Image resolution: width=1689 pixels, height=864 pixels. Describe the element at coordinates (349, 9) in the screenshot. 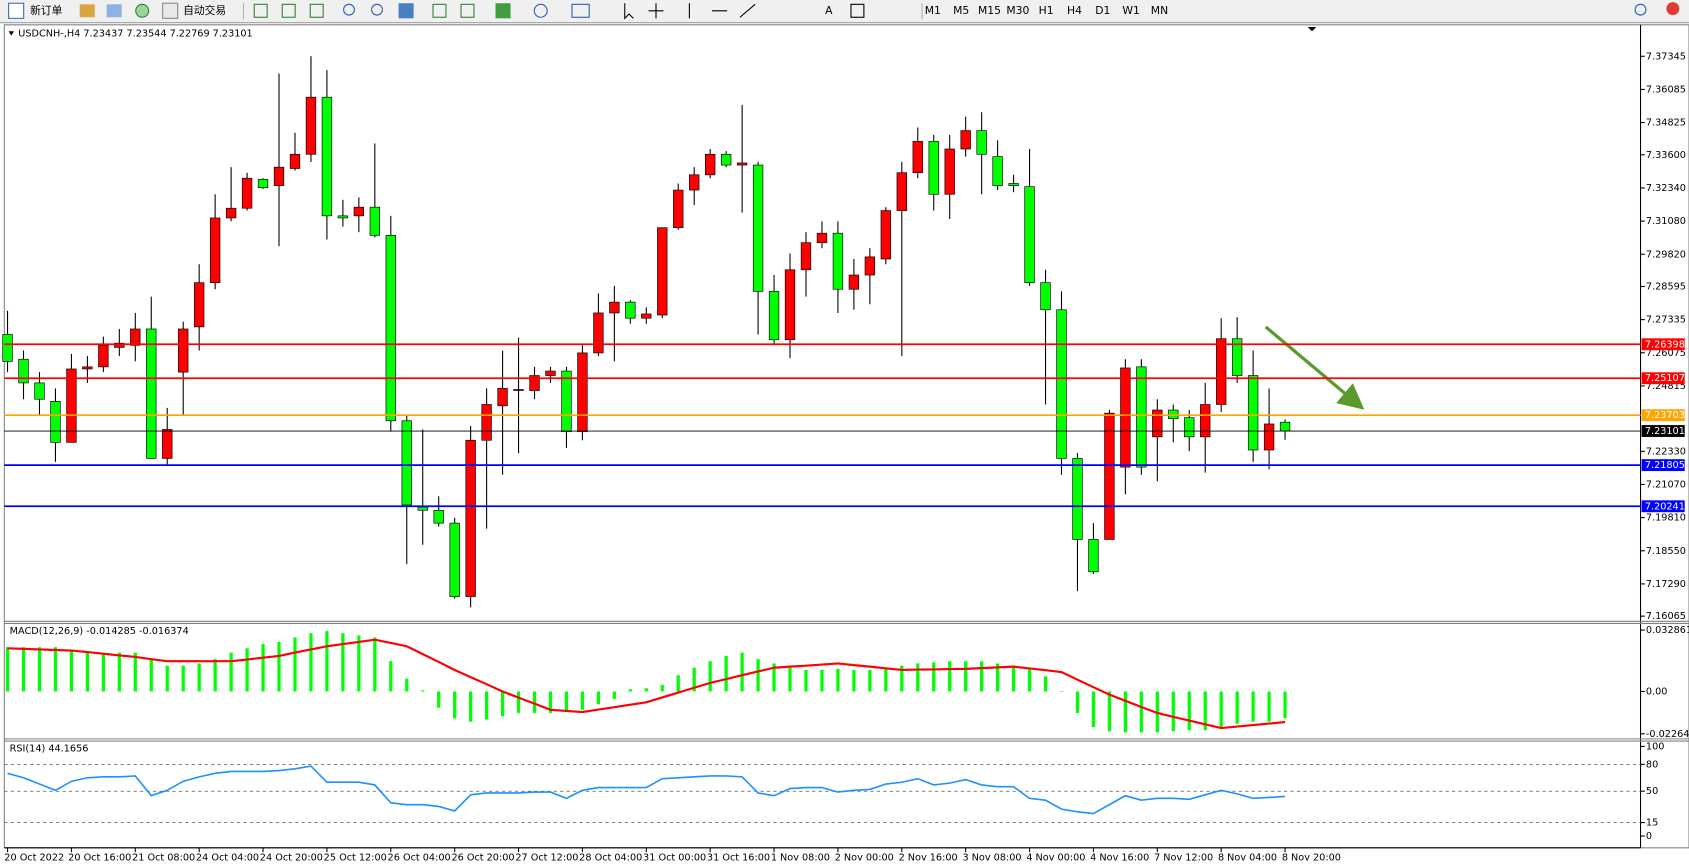

I see `zoom-in-icon` at that location.